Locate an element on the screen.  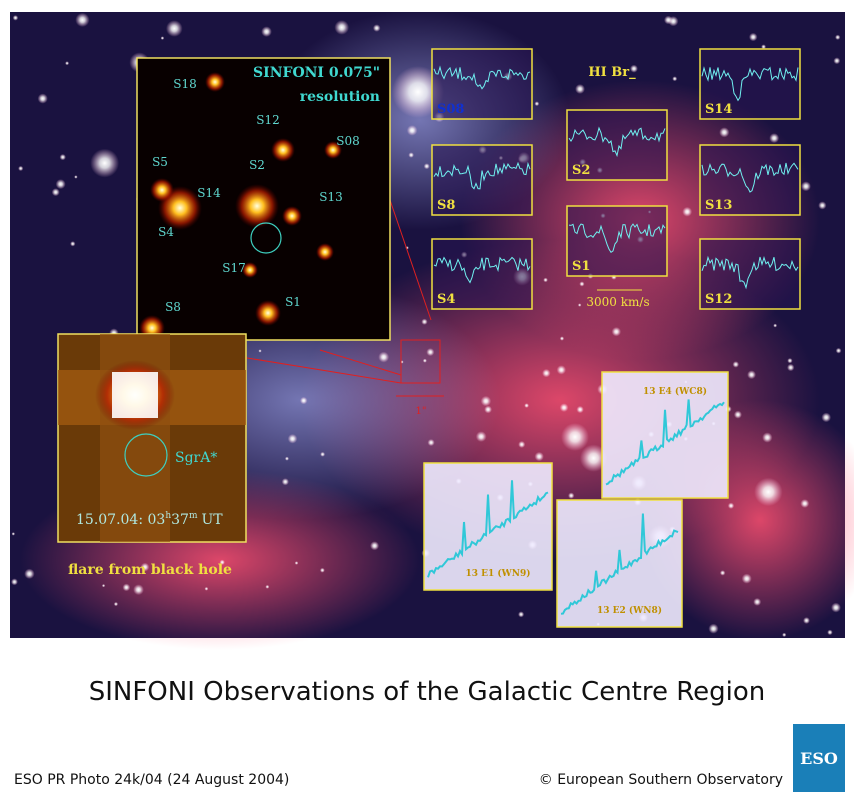
time-m: m is located at coordinates (193, 516).